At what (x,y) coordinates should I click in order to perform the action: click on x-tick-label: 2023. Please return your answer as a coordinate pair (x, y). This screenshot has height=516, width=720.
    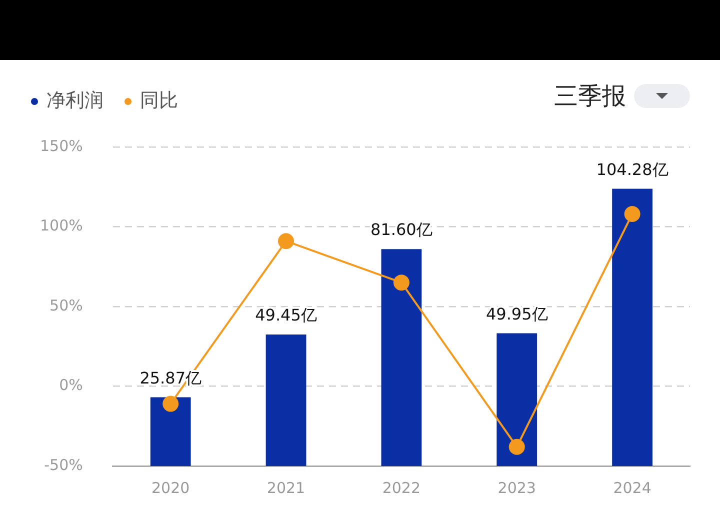
    Looking at the image, I should click on (517, 487).